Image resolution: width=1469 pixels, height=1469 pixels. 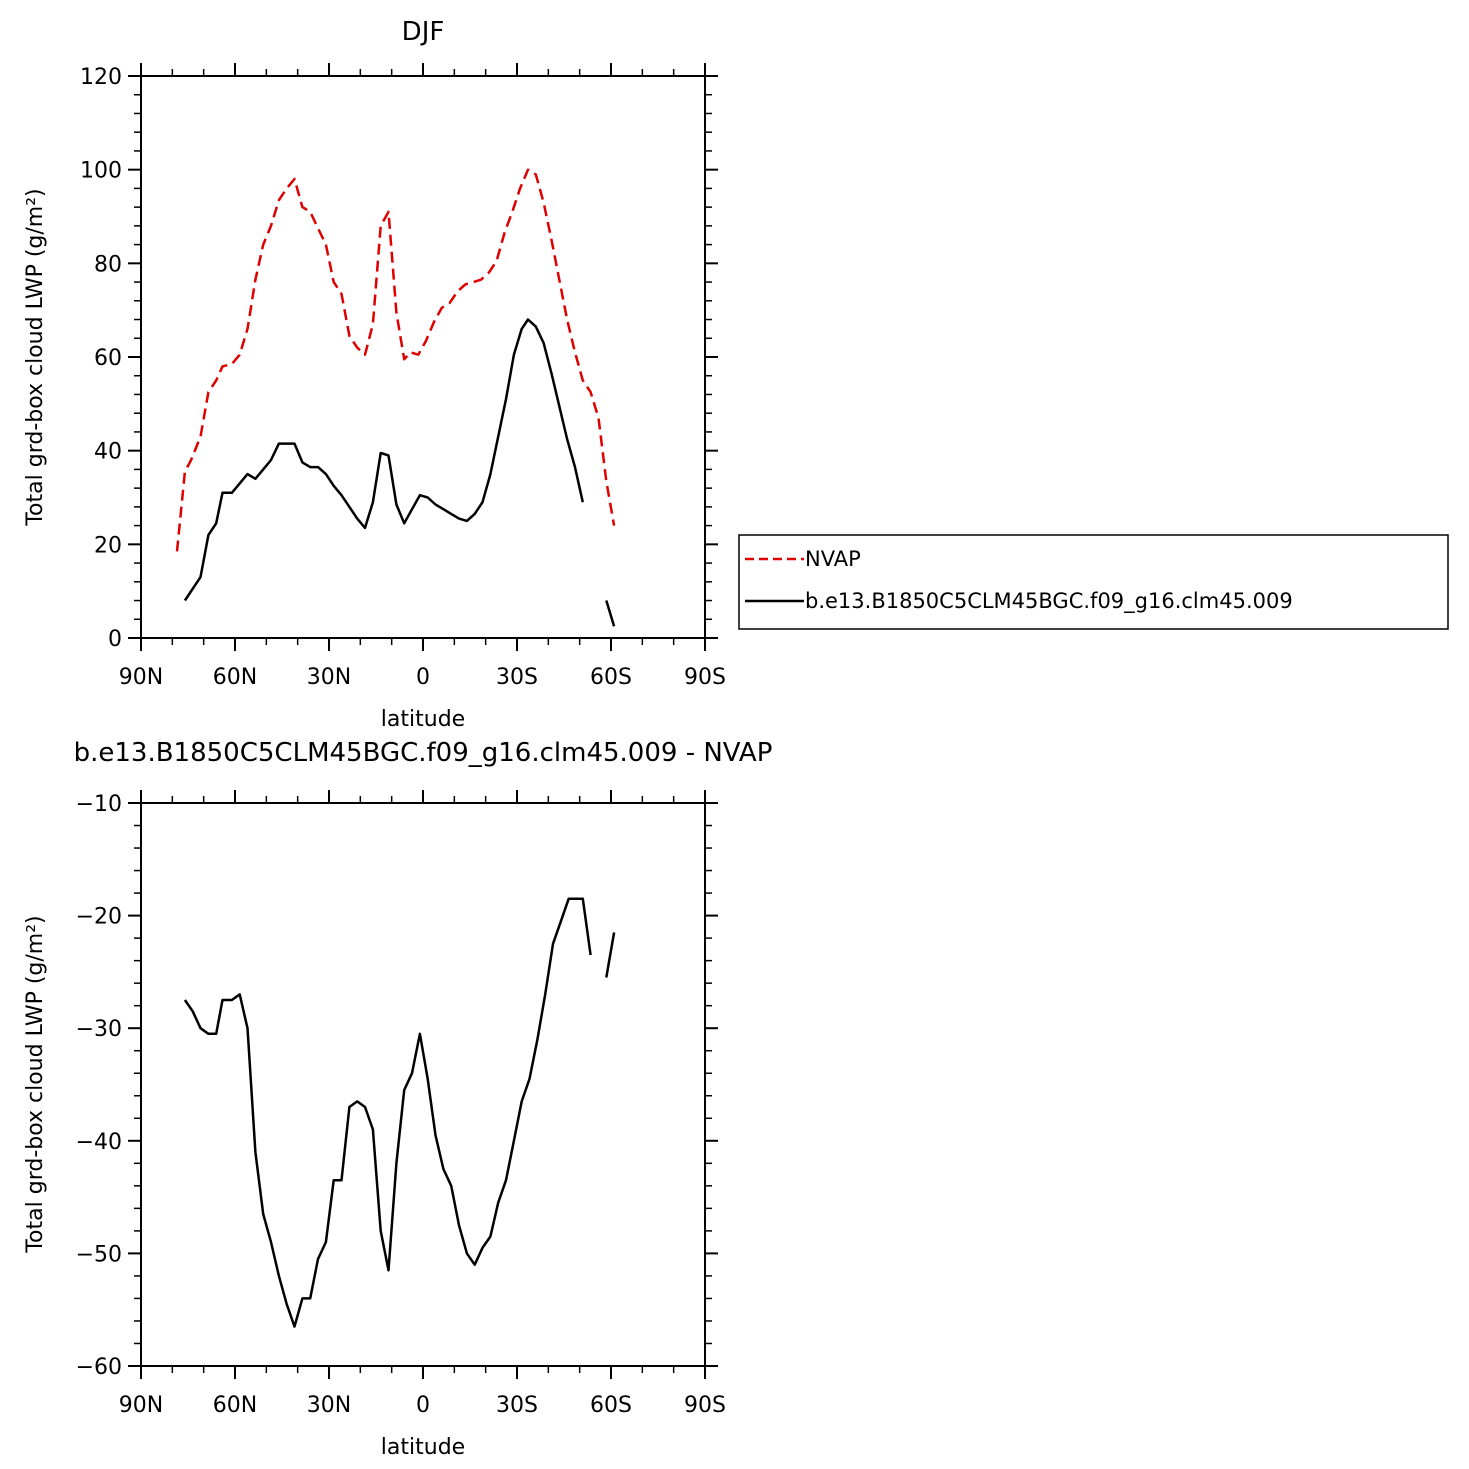 What do you see at coordinates (115, 639) in the screenshot?
I see `chart0-y-tick-label: 0` at bounding box center [115, 639].